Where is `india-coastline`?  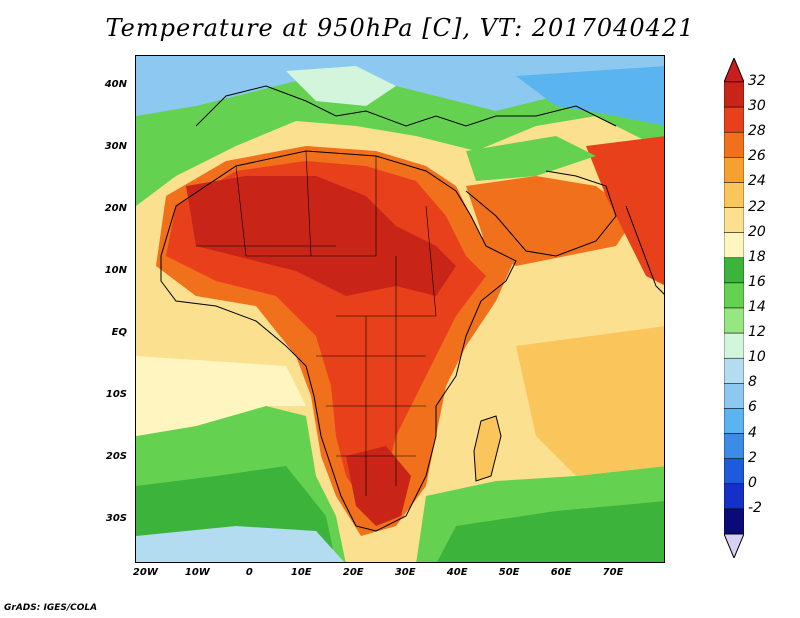 india-coastline is located at coordinates (644, 250).